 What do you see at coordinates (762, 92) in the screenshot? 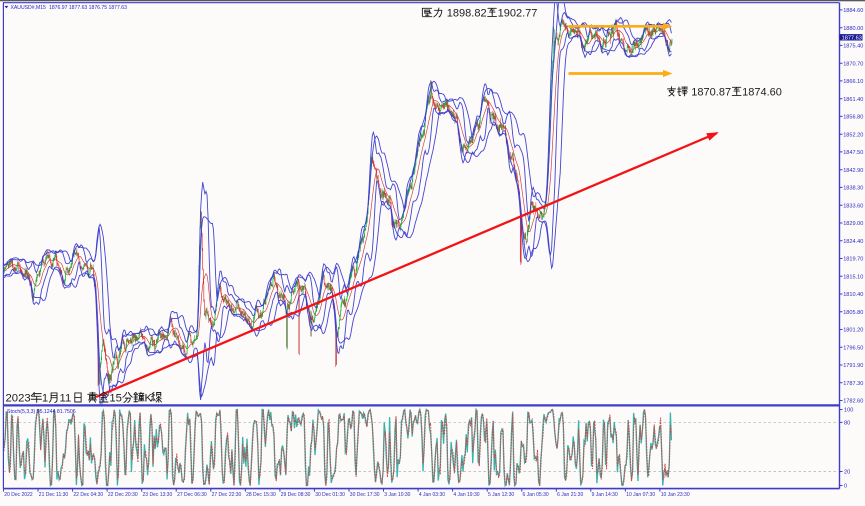
I see `svg-text: 1874.60` at bounding box center [762, 92].